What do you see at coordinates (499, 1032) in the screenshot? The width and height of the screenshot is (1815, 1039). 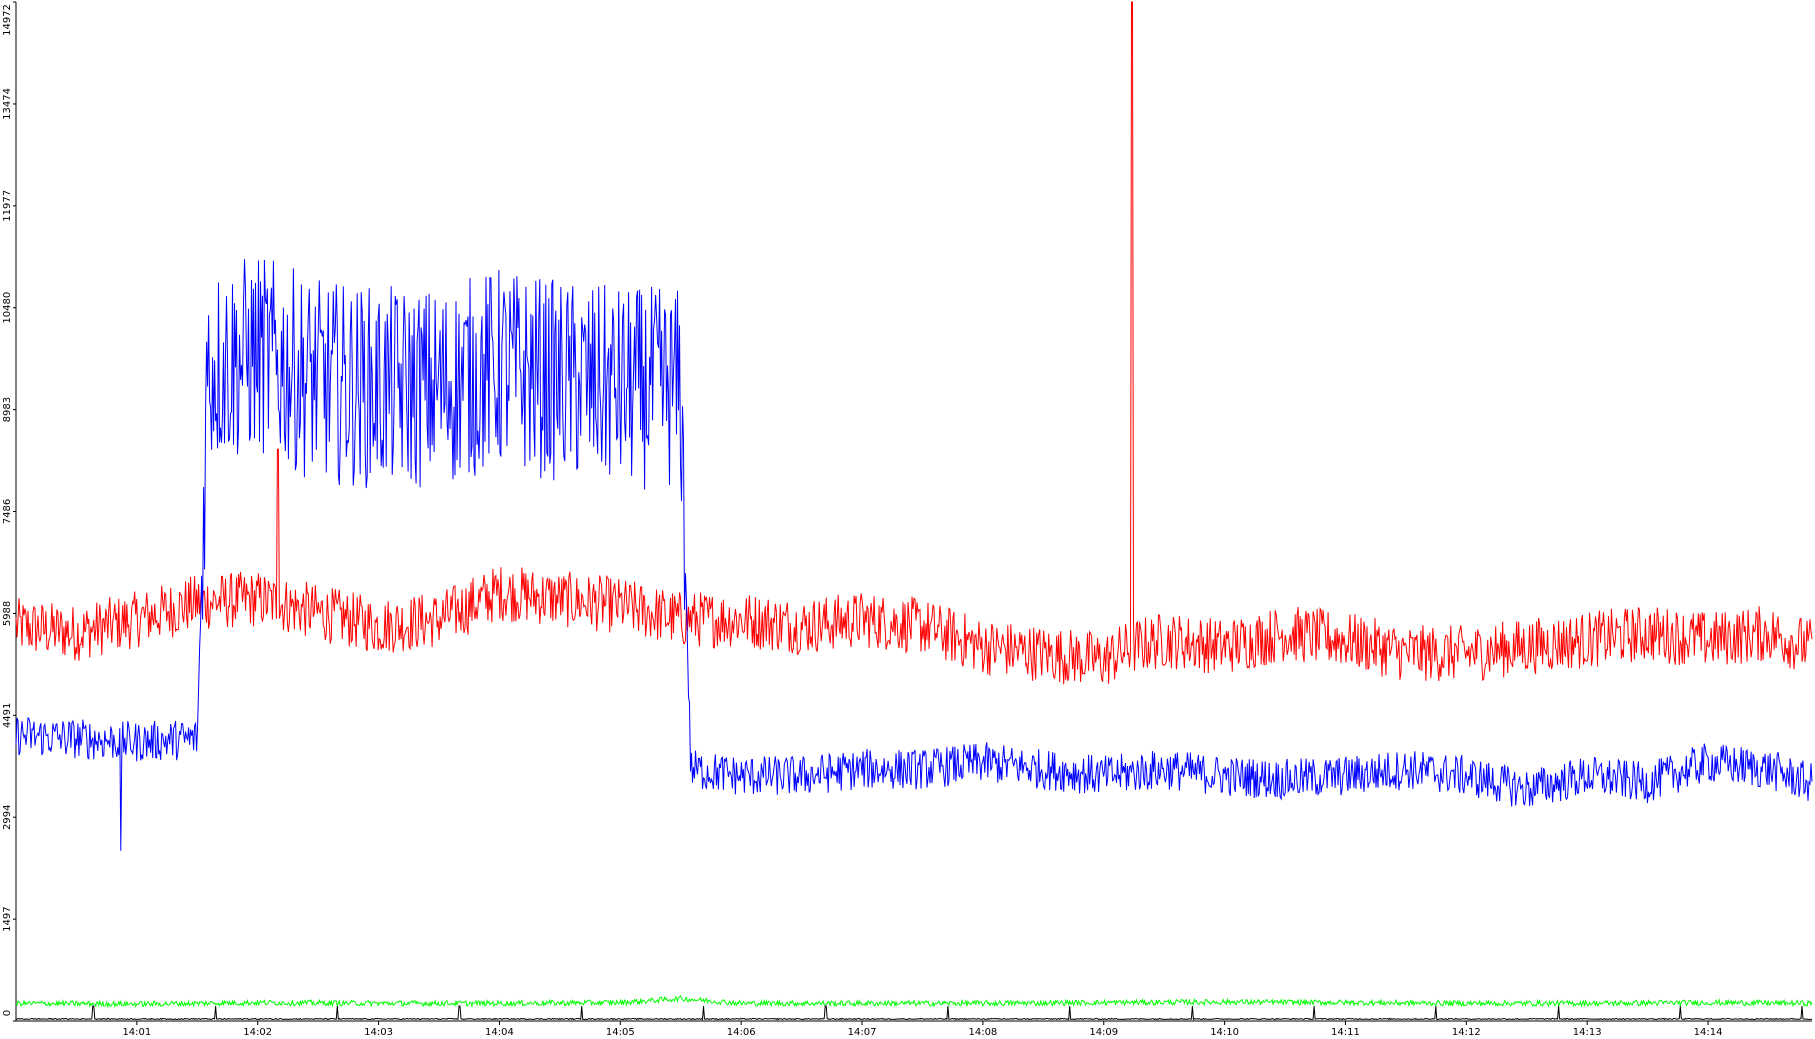 I see `x-tick-label: 14:04` at bounding box center [499, 1032].